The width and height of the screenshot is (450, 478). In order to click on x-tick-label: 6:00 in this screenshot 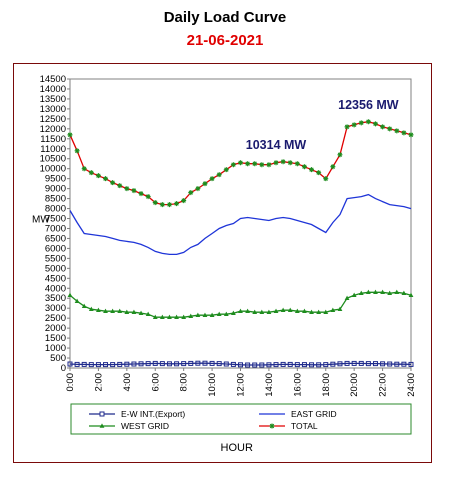, I will do `click(155, 382)`.